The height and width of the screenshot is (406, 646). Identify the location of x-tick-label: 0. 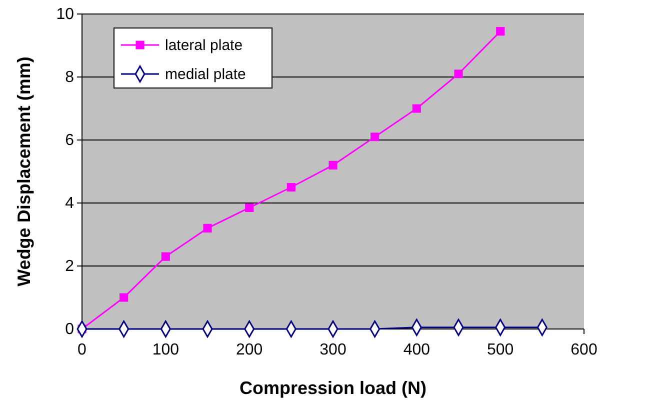
(82, 350).